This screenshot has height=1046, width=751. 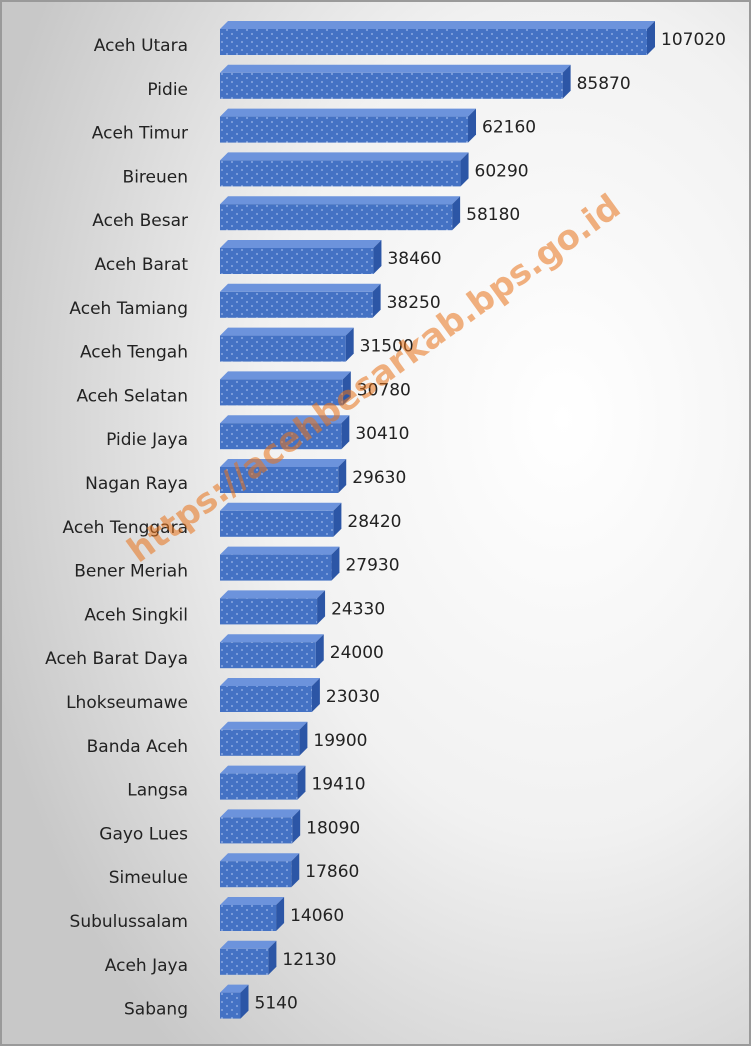 I want to click on data-label: 24000, so click(x=357, y=653).